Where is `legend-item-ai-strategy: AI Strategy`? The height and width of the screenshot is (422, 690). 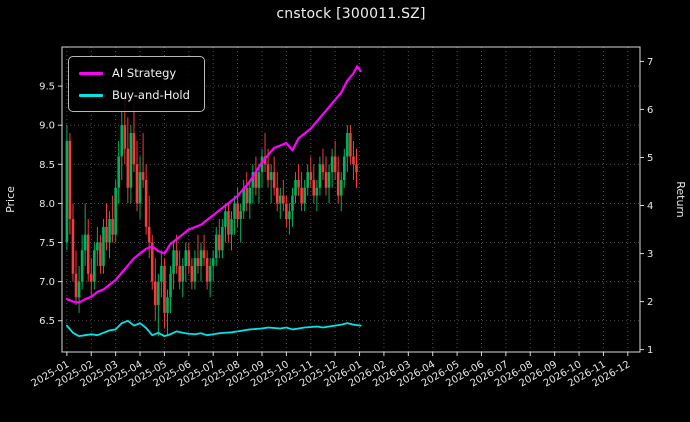 legend-item-ai-strategy: AI Strategy is located at coordinates (134, 73).